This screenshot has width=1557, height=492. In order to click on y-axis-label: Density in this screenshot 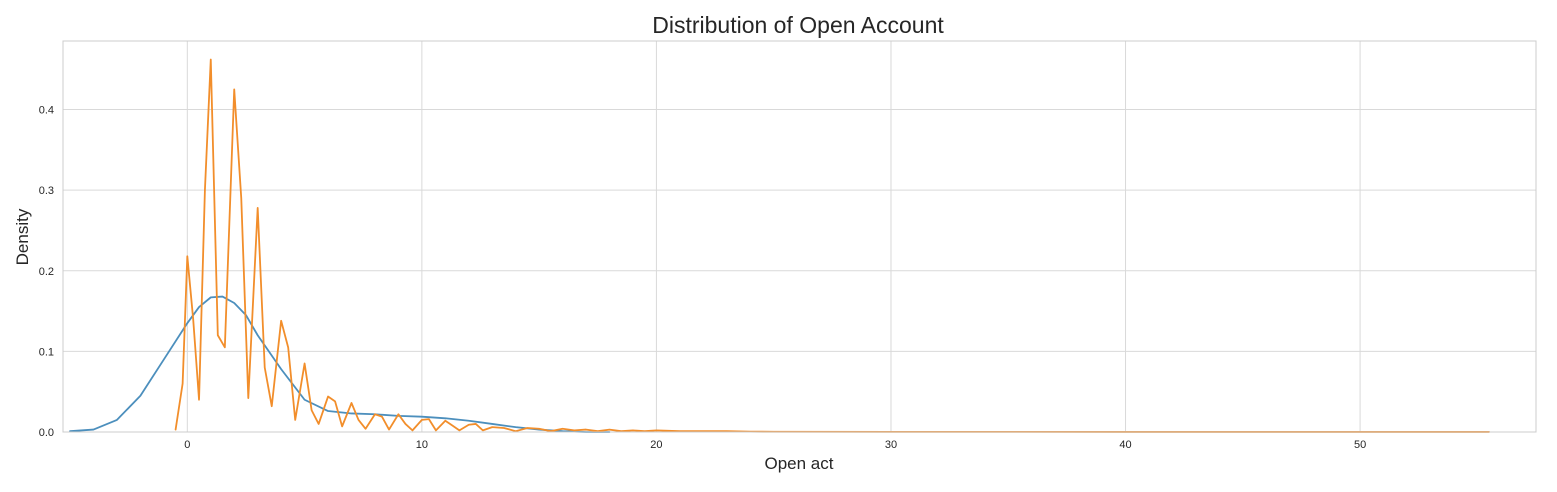, I will do `click(22, 236)`.